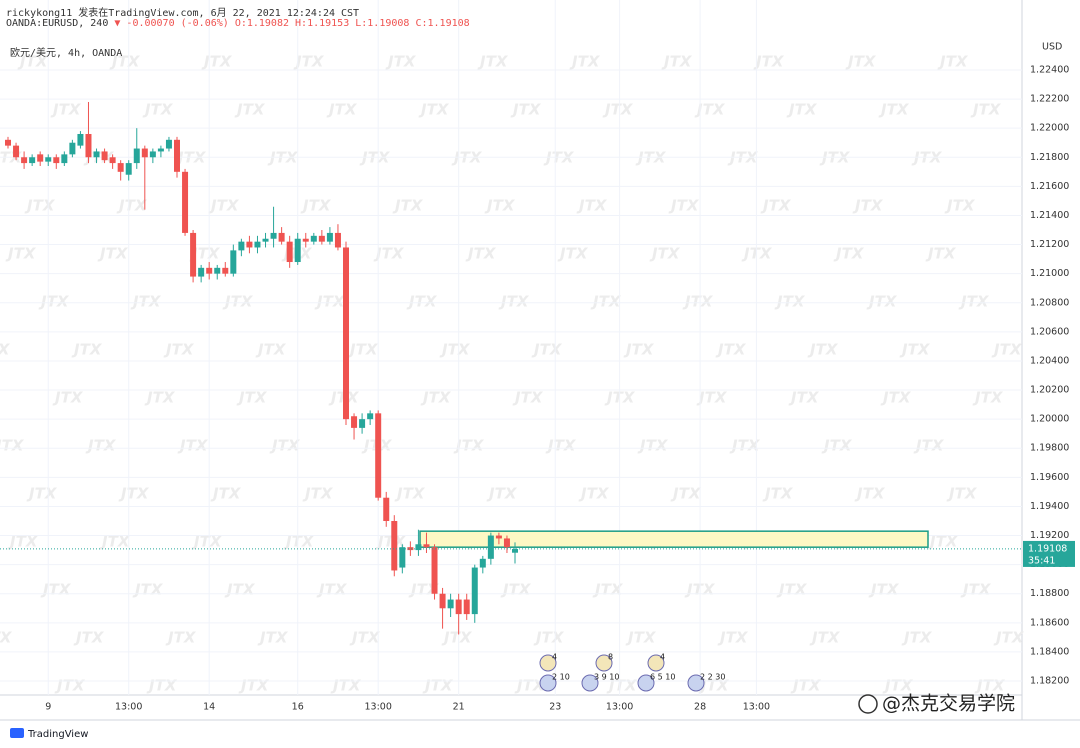  Describe the element at coordinates (1049, 215) in the screenshot. I see `y-tick-label: 1.21400` at that location.